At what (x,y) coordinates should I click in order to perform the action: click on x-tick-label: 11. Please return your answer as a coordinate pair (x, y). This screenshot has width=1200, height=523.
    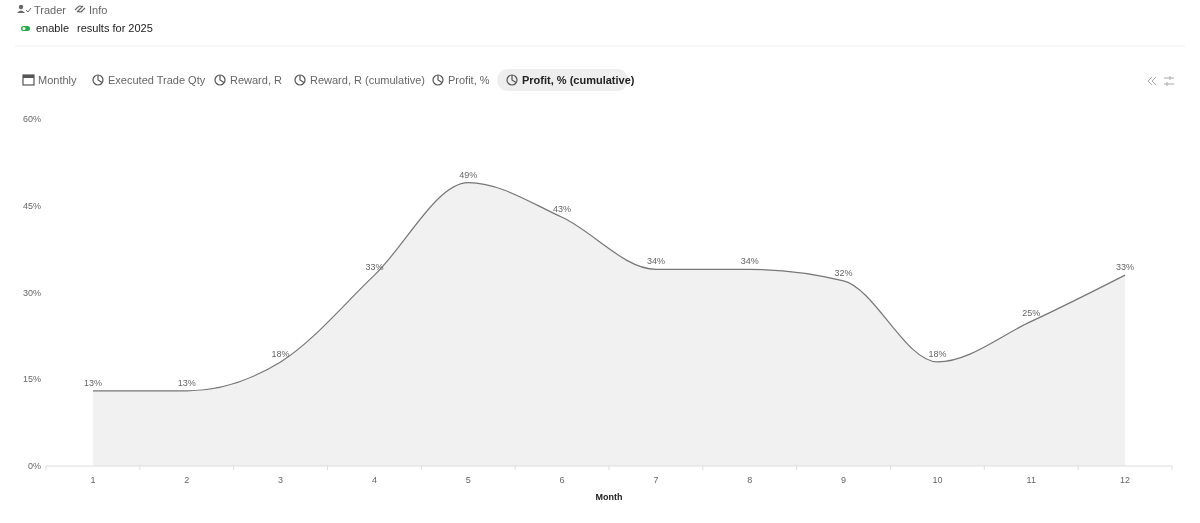
    Looking at the image, I should click on (1031, 480).